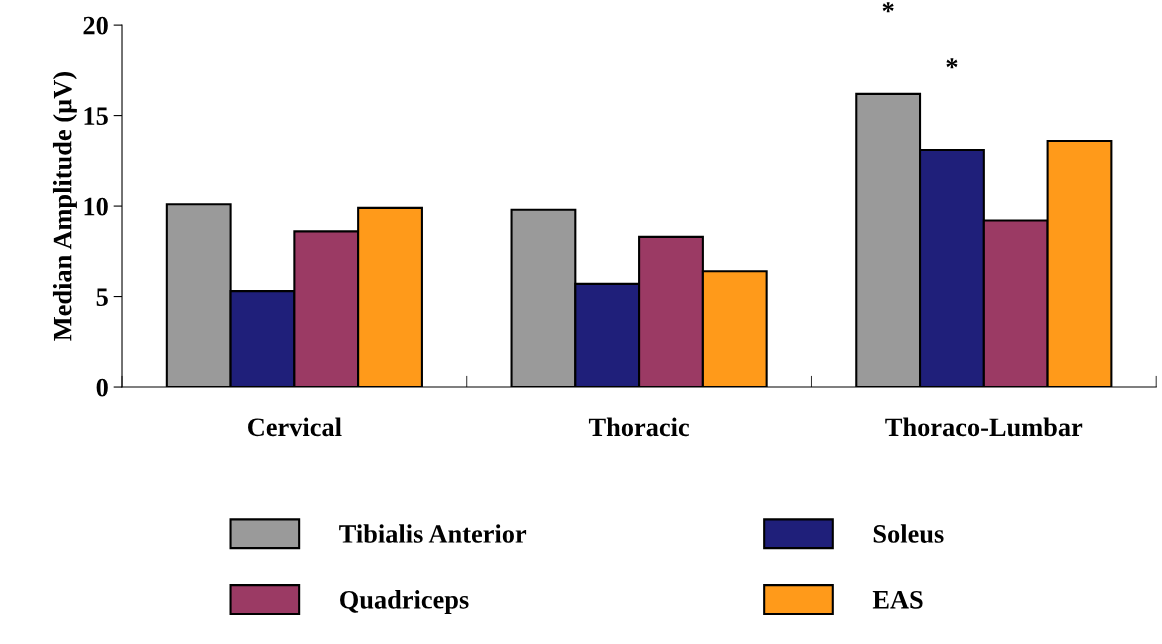  Describe the element at coordinates (96, 206) in the screenshot. I see `y-tick-label: 10` at that location.